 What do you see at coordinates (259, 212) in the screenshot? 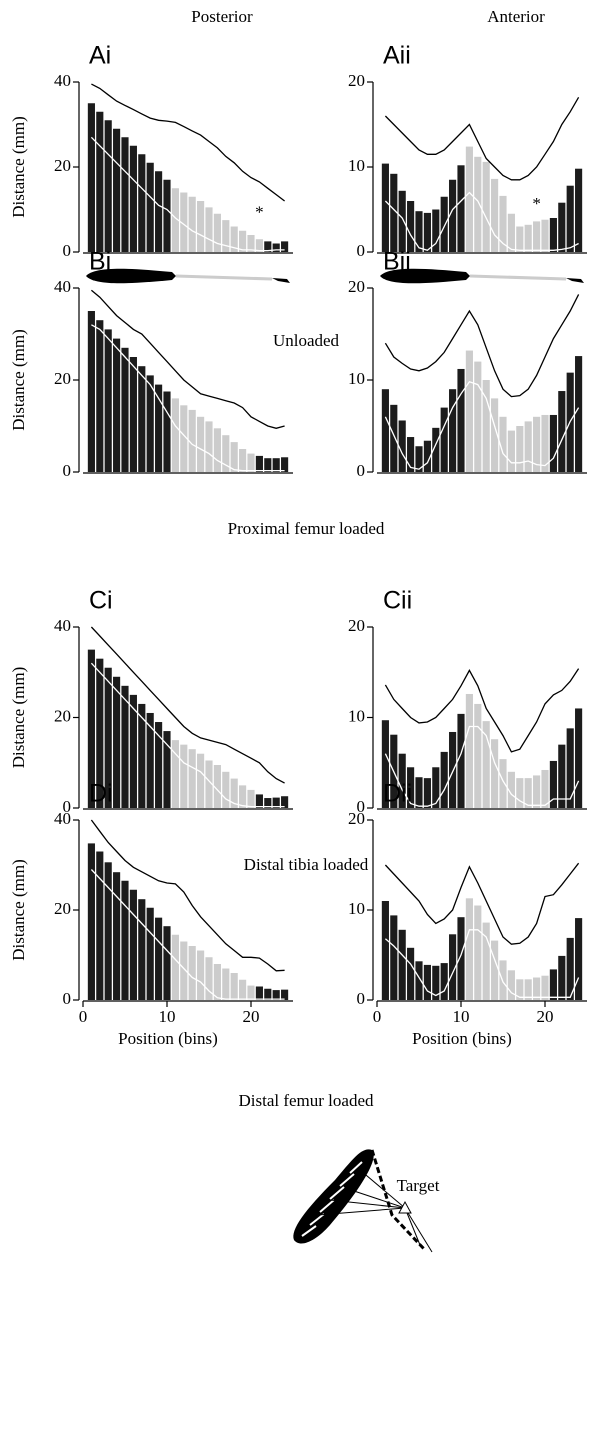
I see `annotation: *` at bounding box center [259, 212].